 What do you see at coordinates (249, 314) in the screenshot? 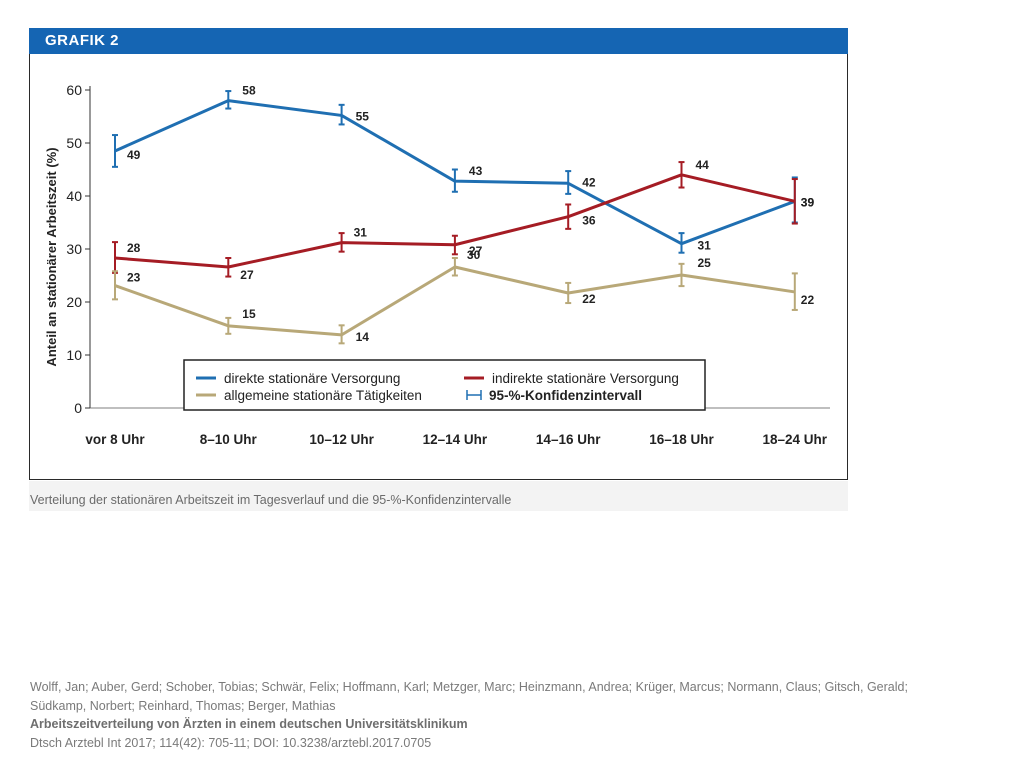
I see `data-label: 15` at bounding box center [249, 314].